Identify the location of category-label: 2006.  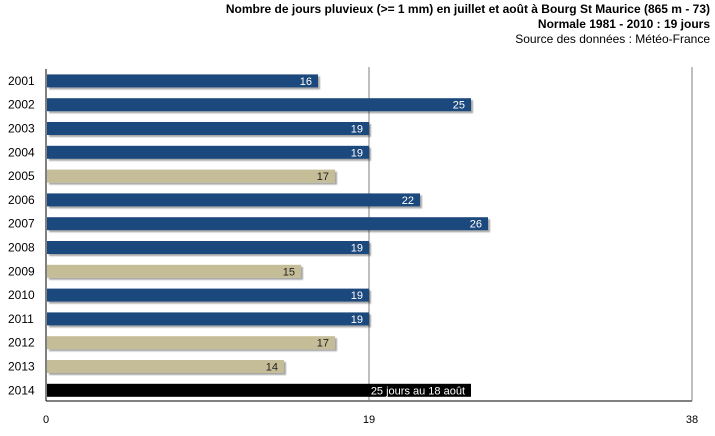
(21, 200).